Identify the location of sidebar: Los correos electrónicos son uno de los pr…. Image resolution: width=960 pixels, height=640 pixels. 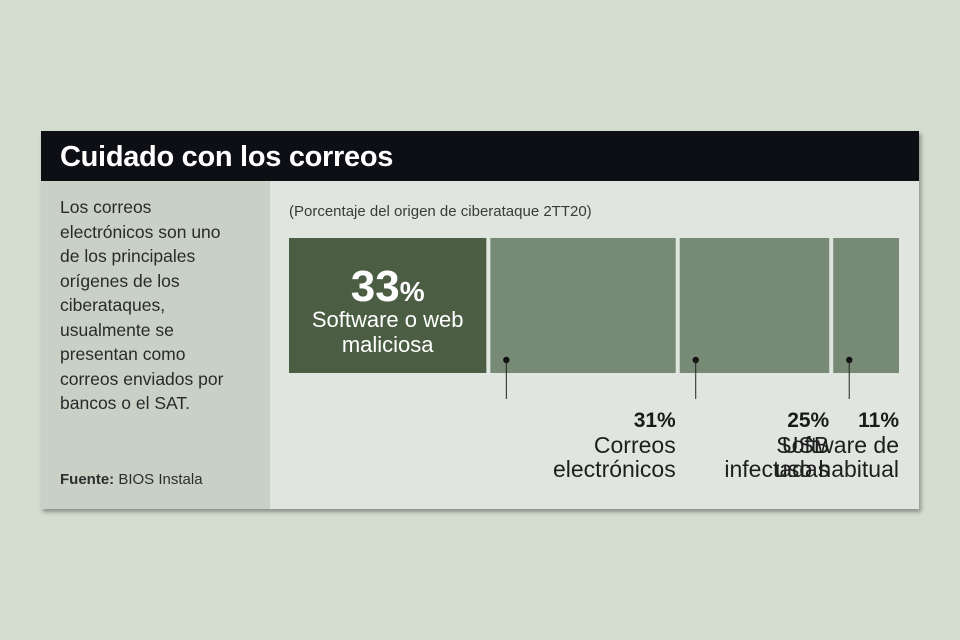
(155, 345).